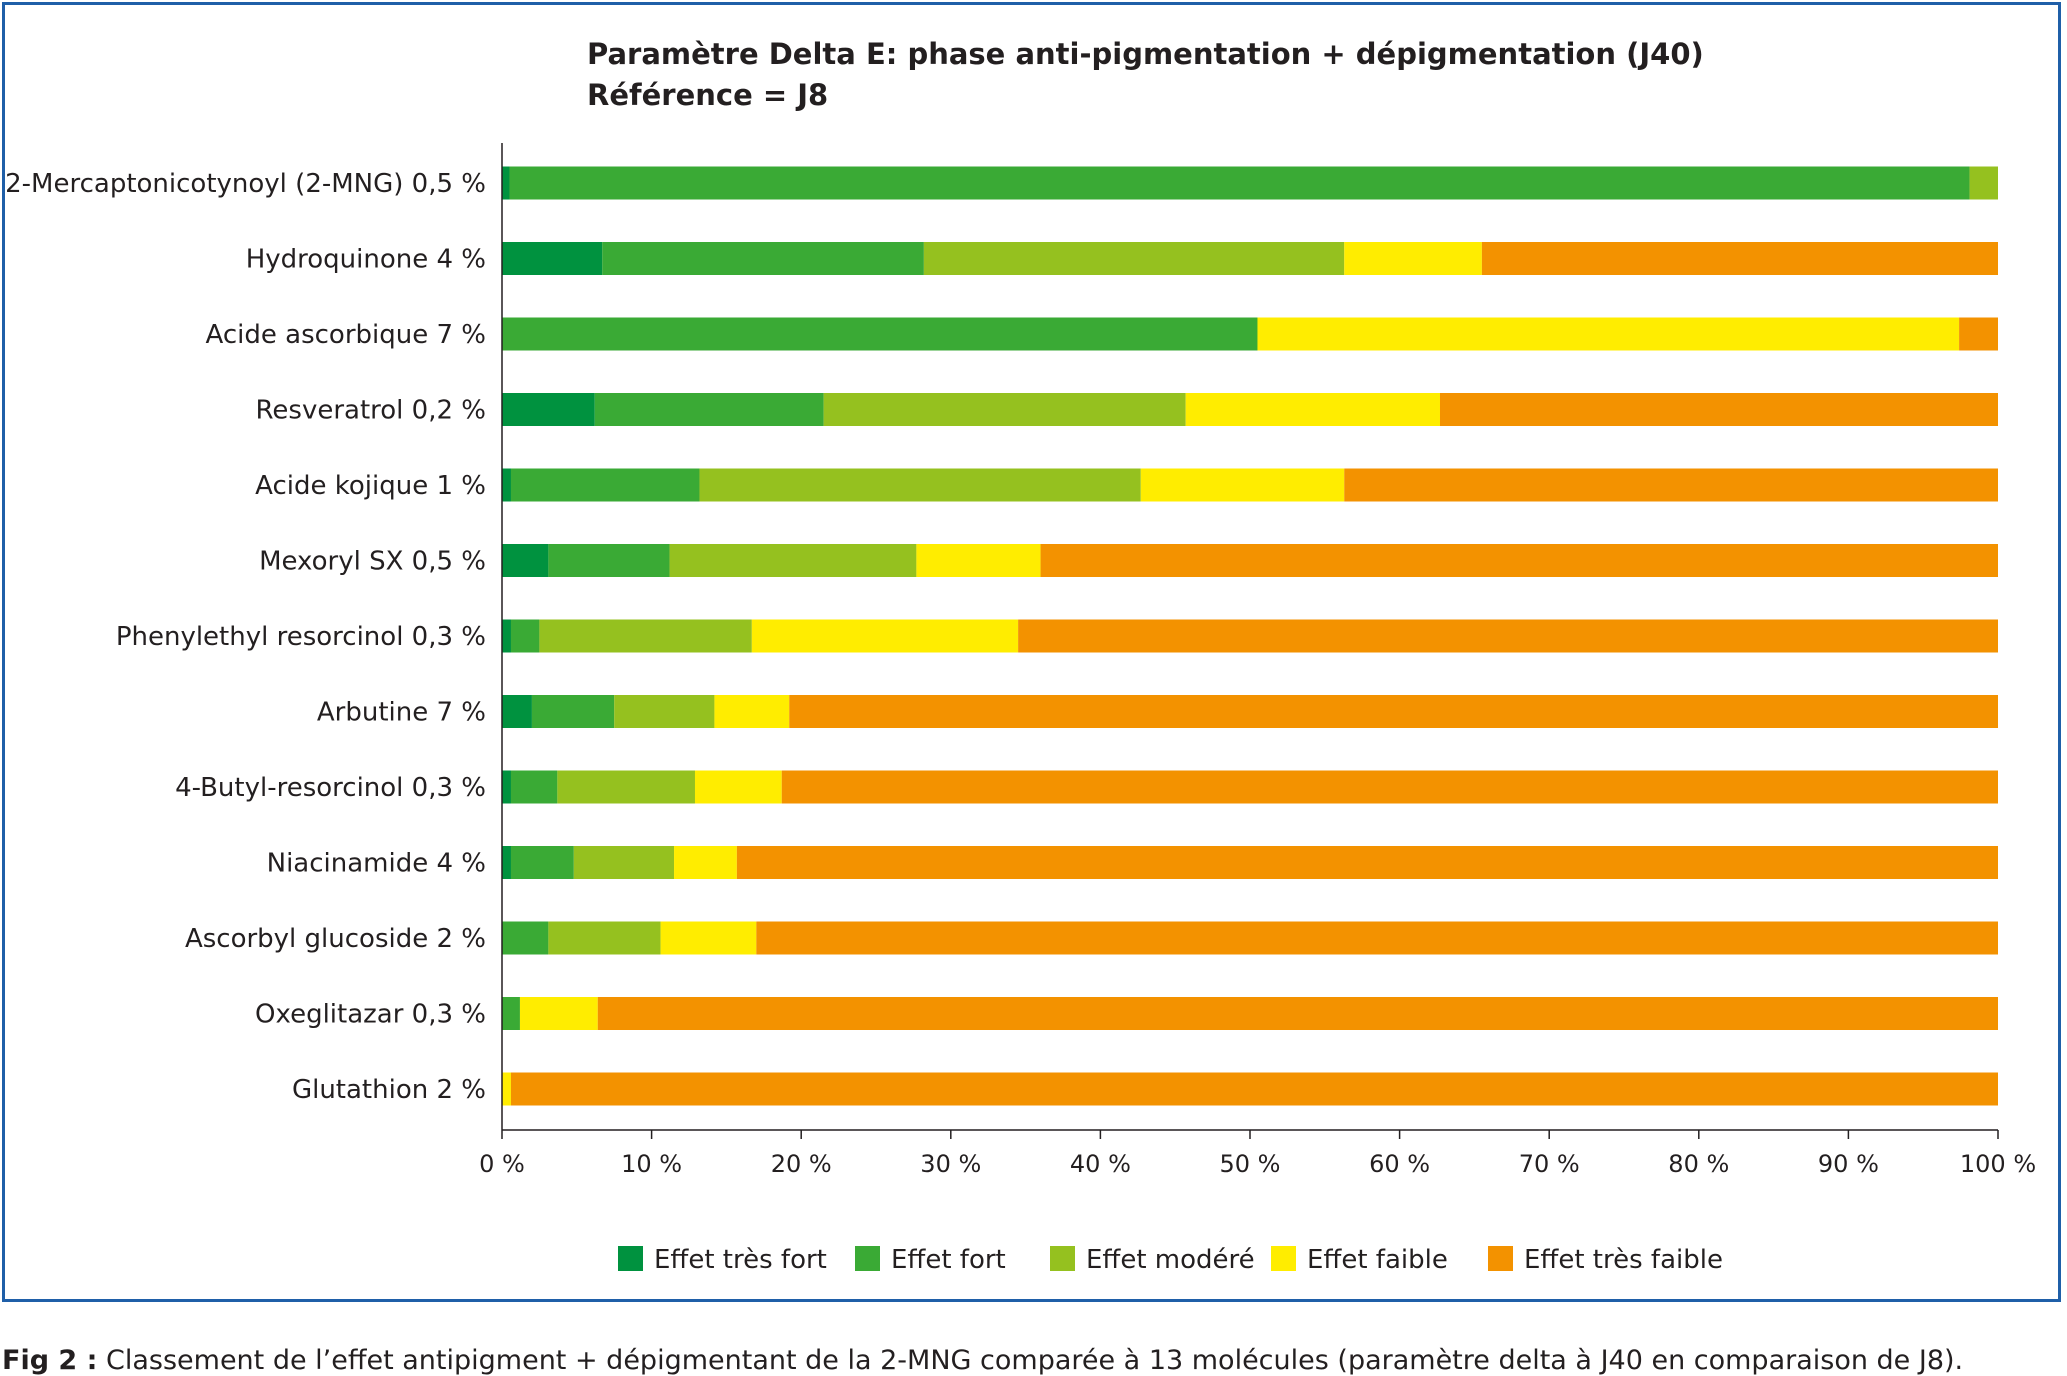 Image resolution: width=2067 pixels, height=1376 pixels. I want to click on x-tick-label: 40 %, so click(1100, 1164).